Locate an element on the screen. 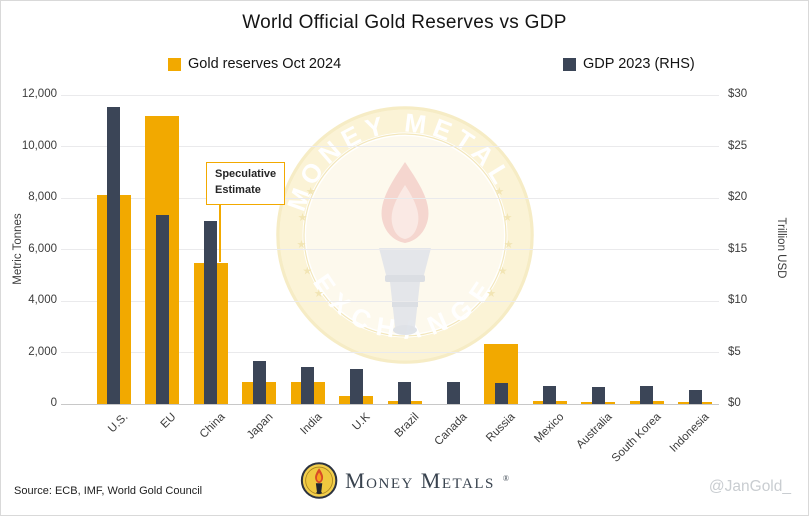 This screenshot has height=517, width=809. x-category-label: India is located at coordinates (311, 424).